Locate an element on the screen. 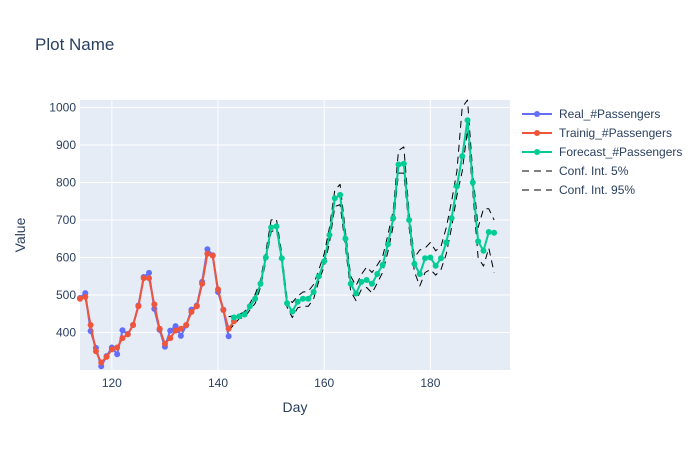 This screenshot has height=455, width=700. y-axis-label: Value is located at coordinates (20, 234).